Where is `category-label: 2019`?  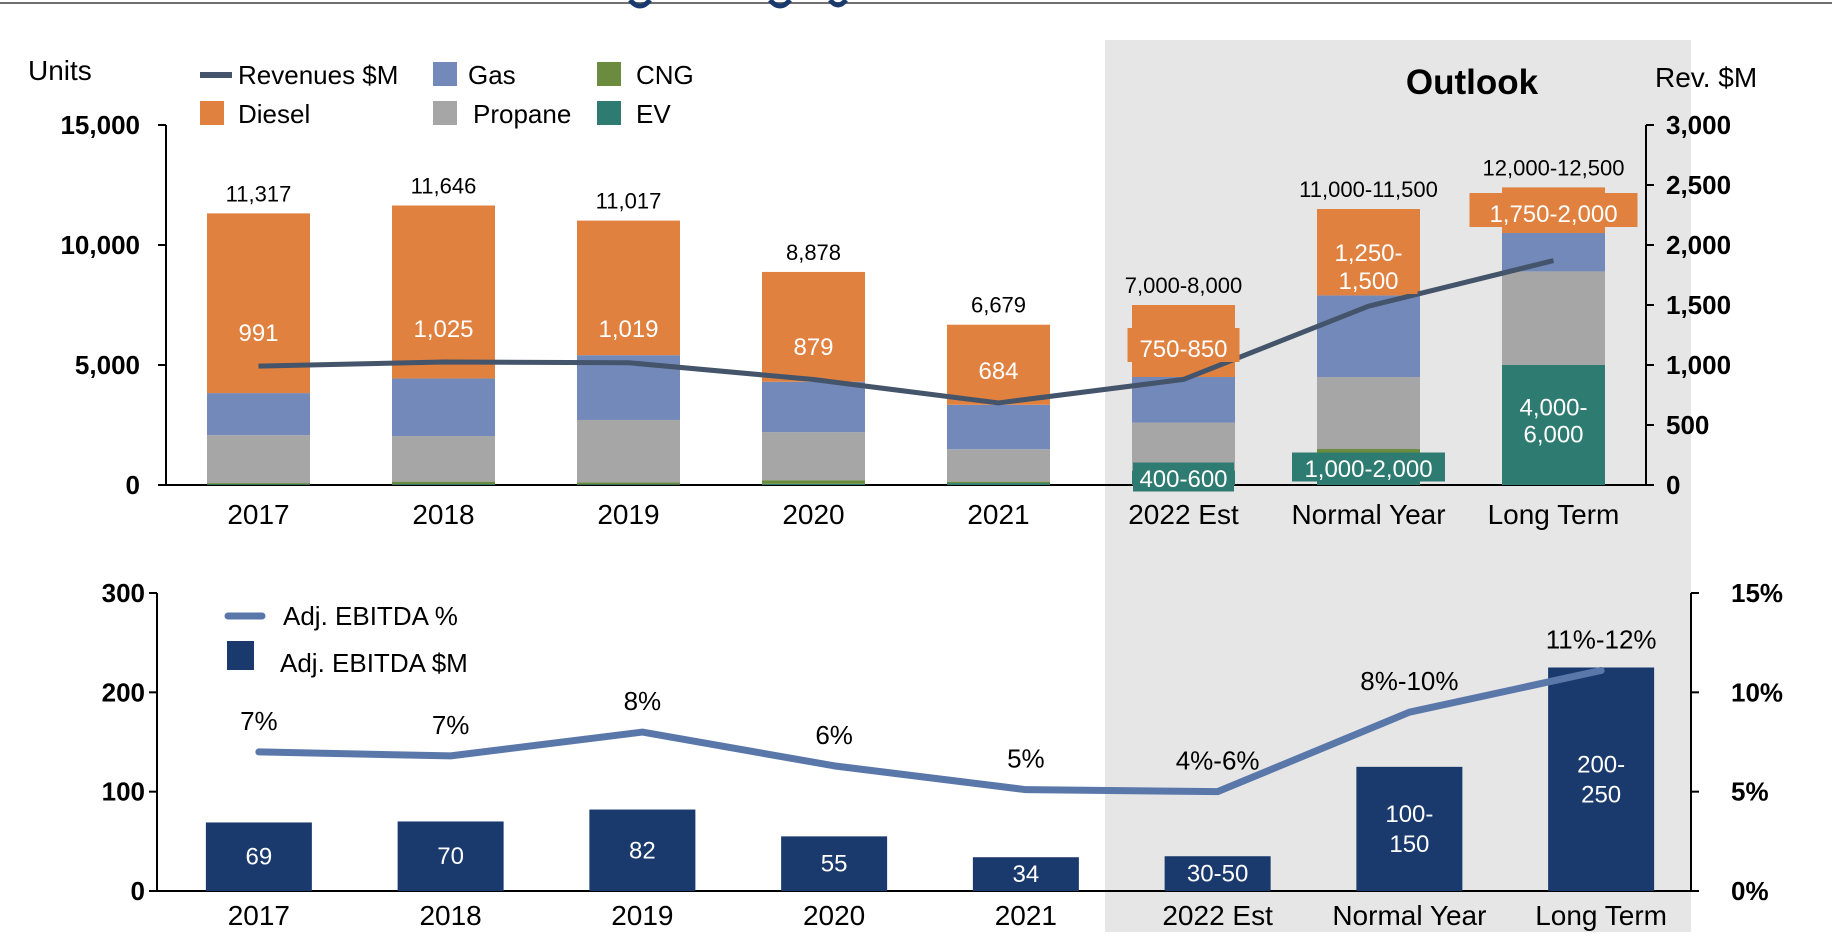 category-label: 2019 is located at coordinates (628, 514).